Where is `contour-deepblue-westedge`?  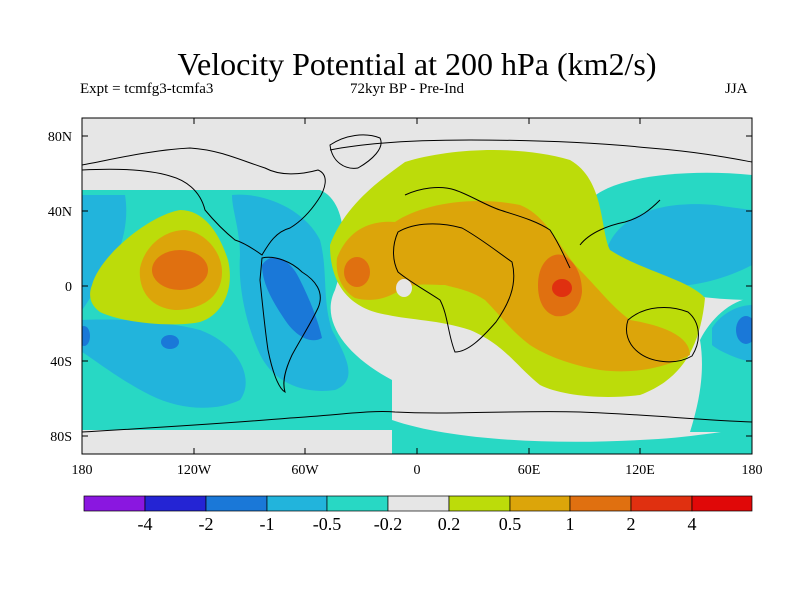
contour-deepblue-westedge is located at coordinates (86, 336).